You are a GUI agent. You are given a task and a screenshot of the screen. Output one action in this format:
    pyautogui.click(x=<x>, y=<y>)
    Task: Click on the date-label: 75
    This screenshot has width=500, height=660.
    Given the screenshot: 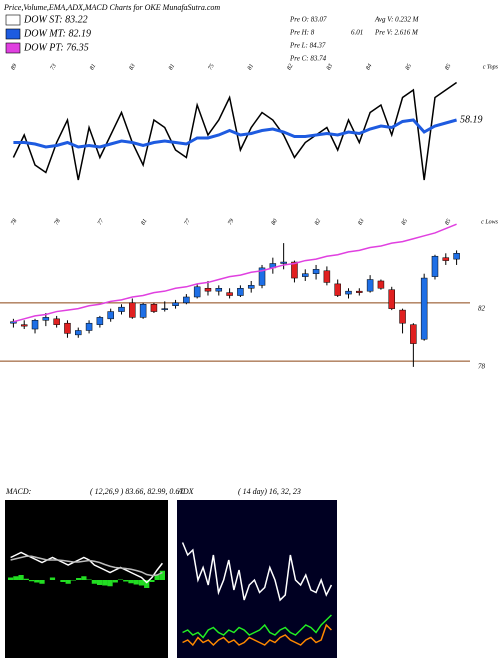 What is the action you would take?
    pyautogui.click(x=211, y=67)
    